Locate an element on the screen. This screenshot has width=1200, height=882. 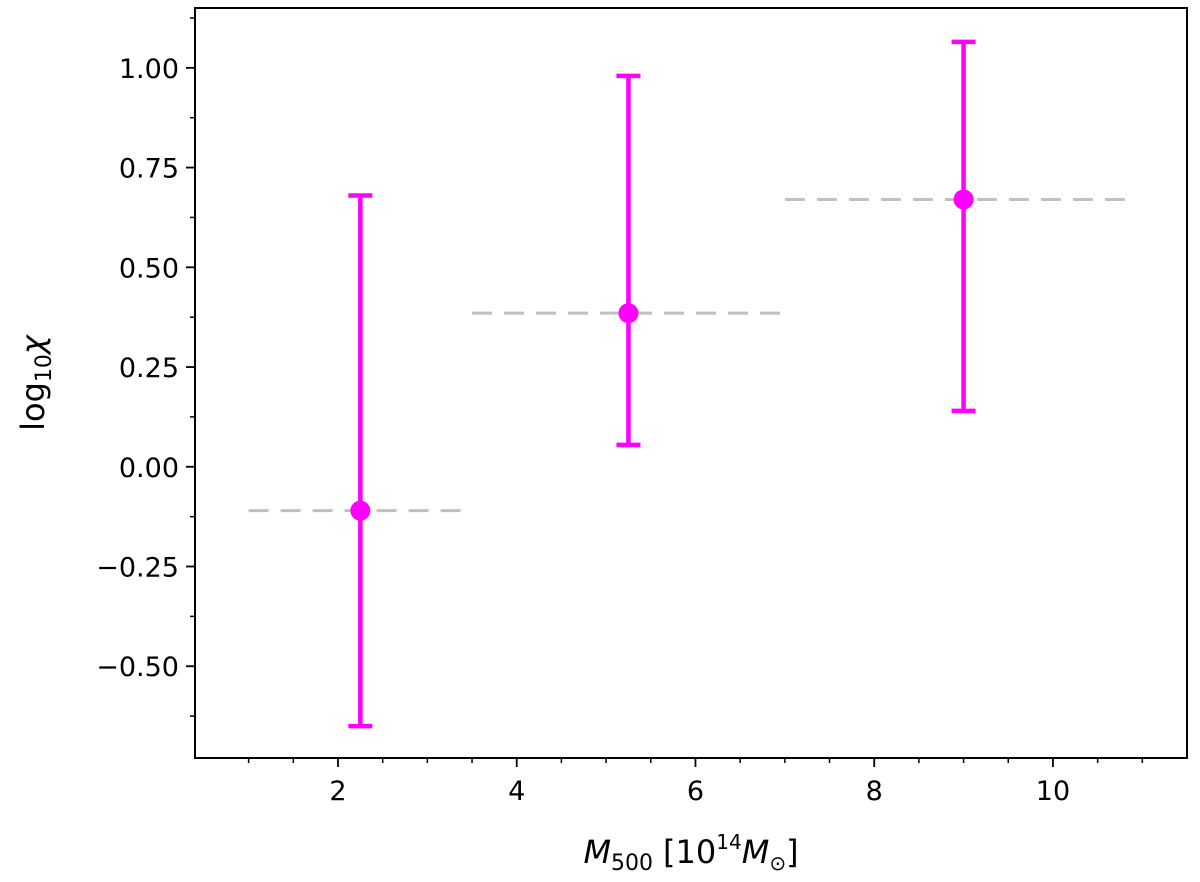
y-tick-label: 0.25 is located at coordinates (149, 368).